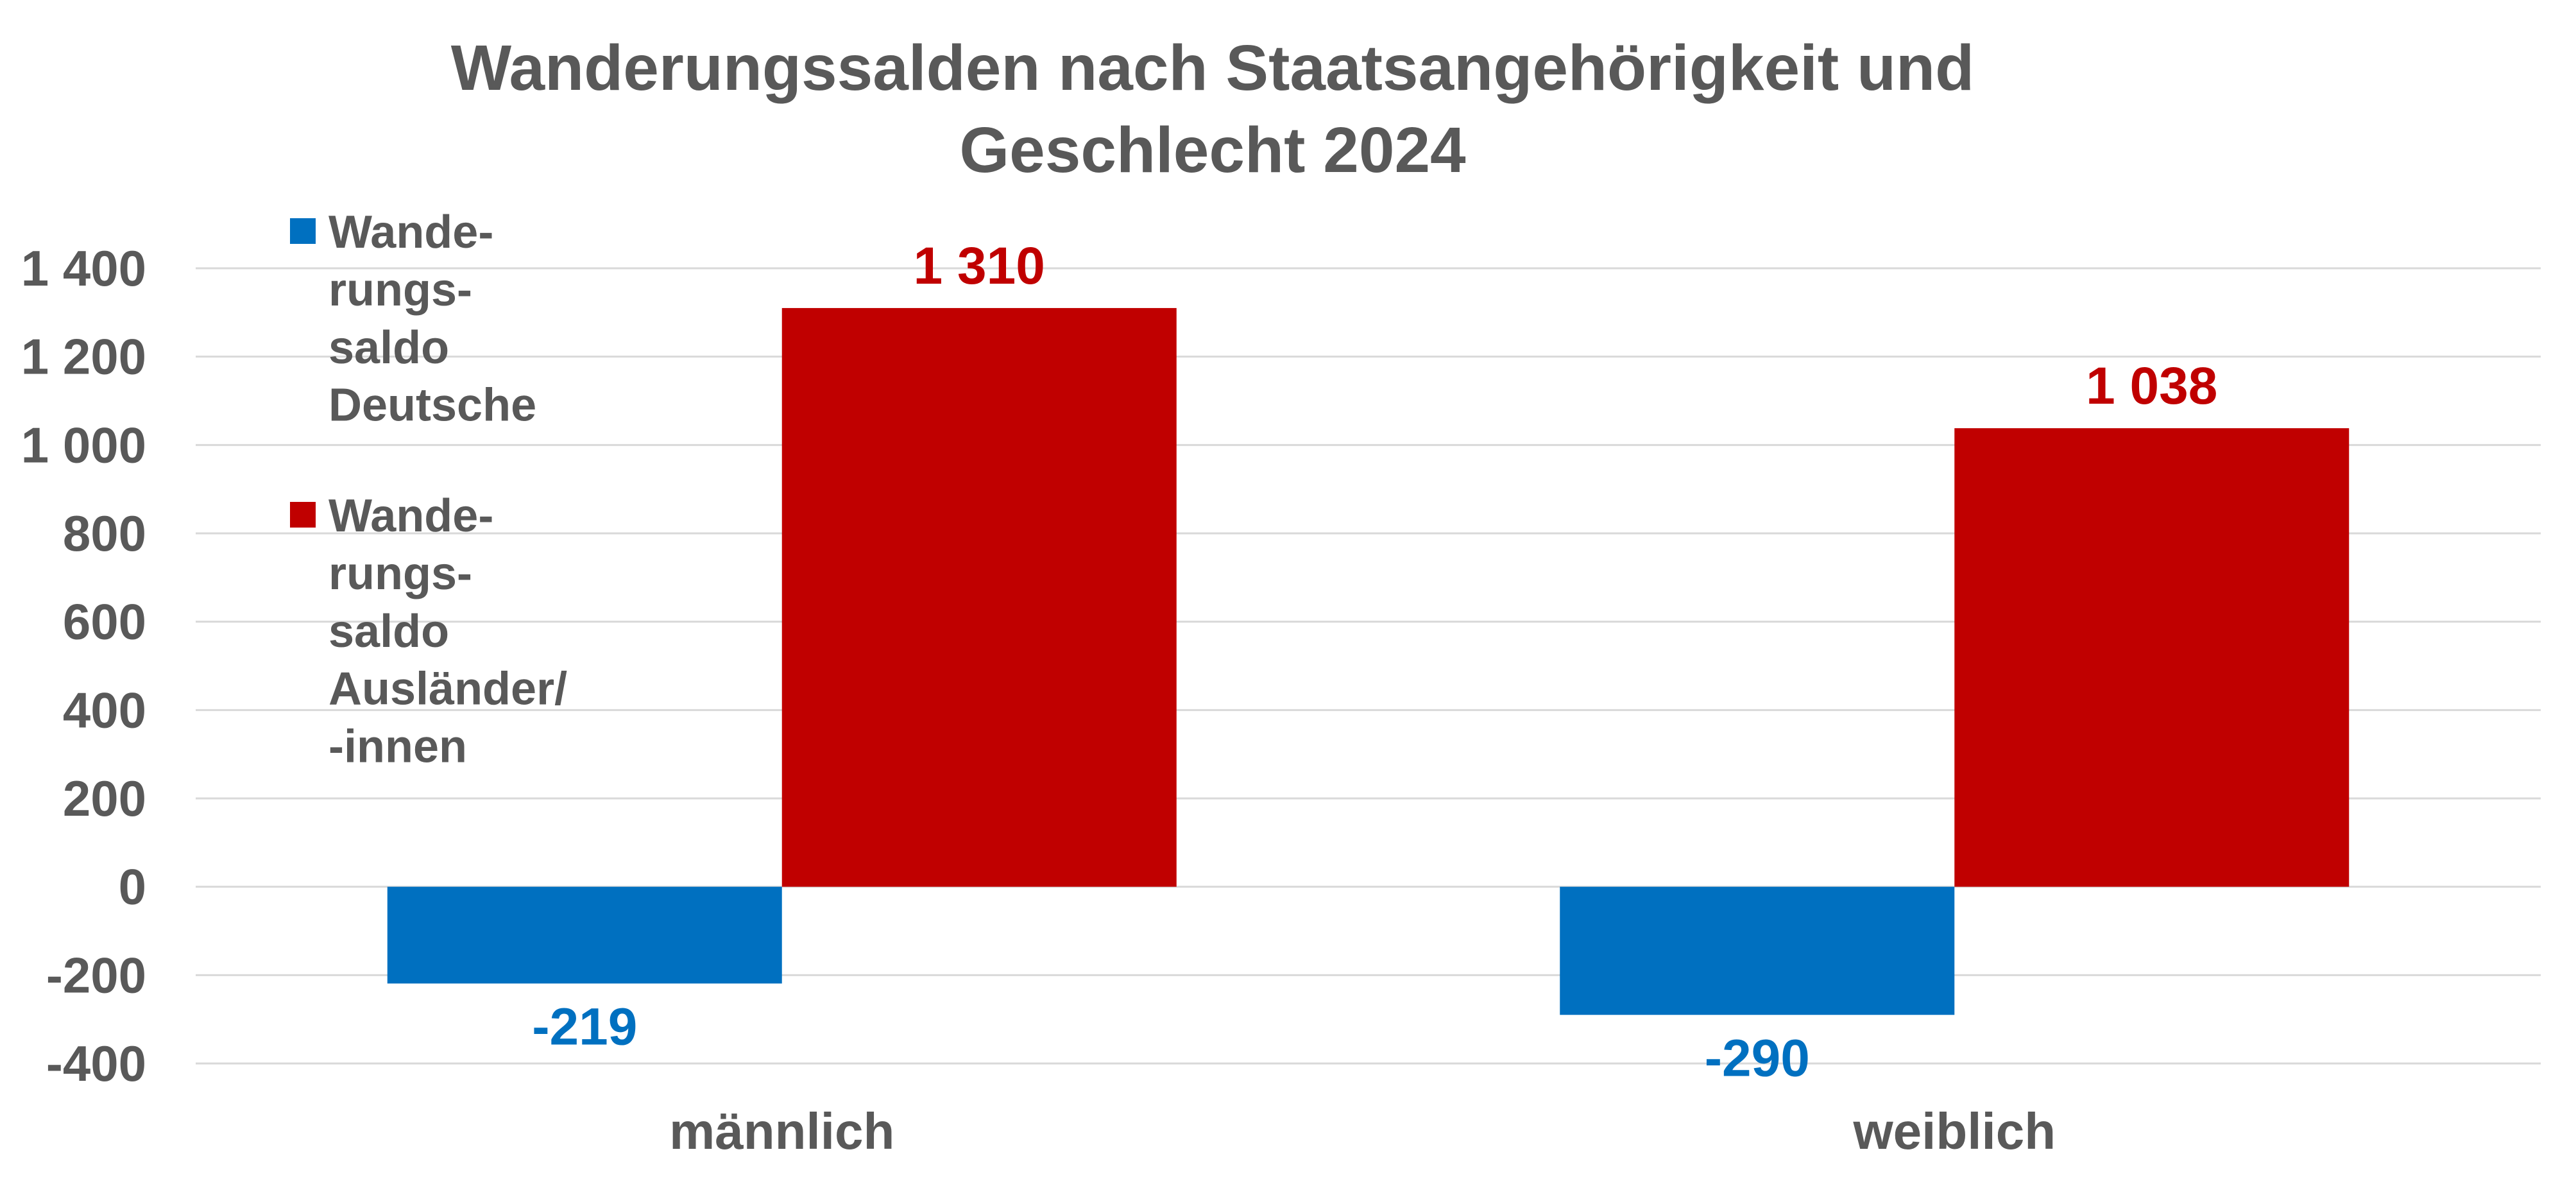  I want to click on y-tick-label: 1 400, so click(83, 268).